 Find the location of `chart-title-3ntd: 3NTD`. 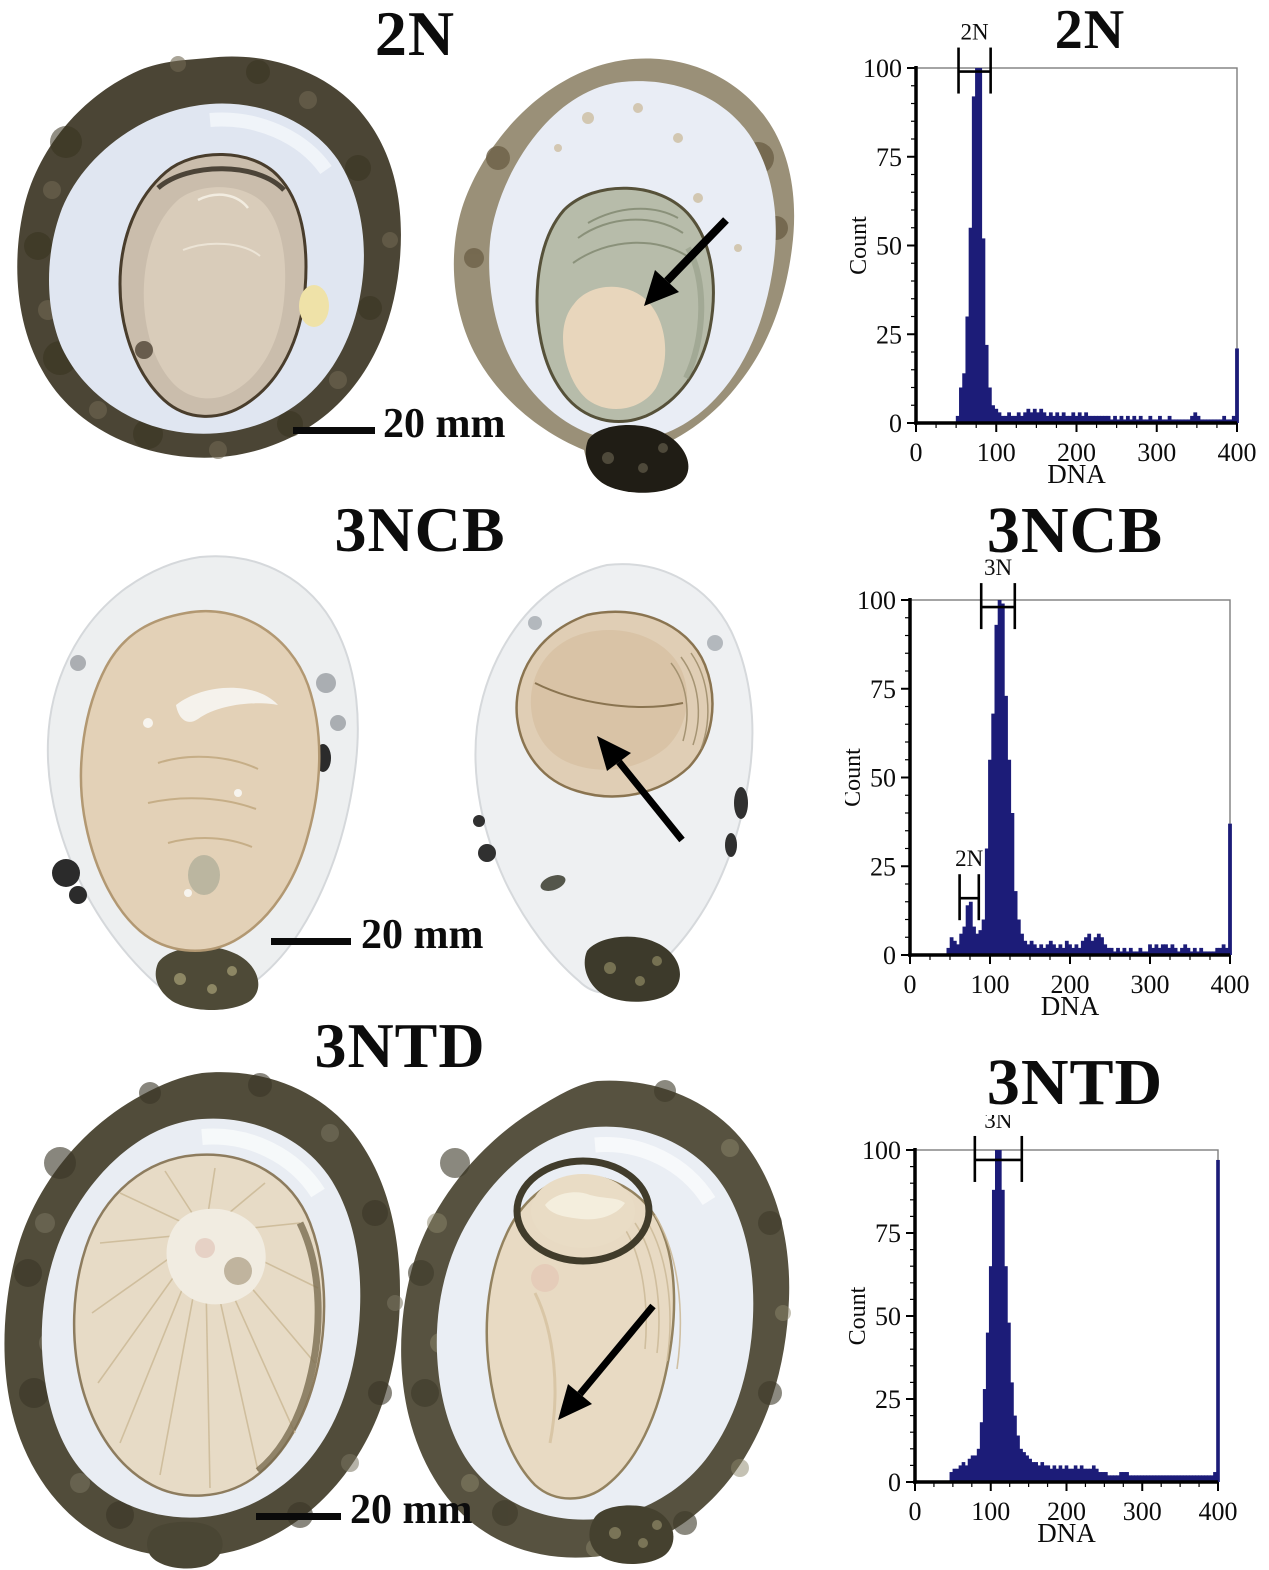

chart-title-3ntd: 3NTD is located at coordinates (1075, 1082).